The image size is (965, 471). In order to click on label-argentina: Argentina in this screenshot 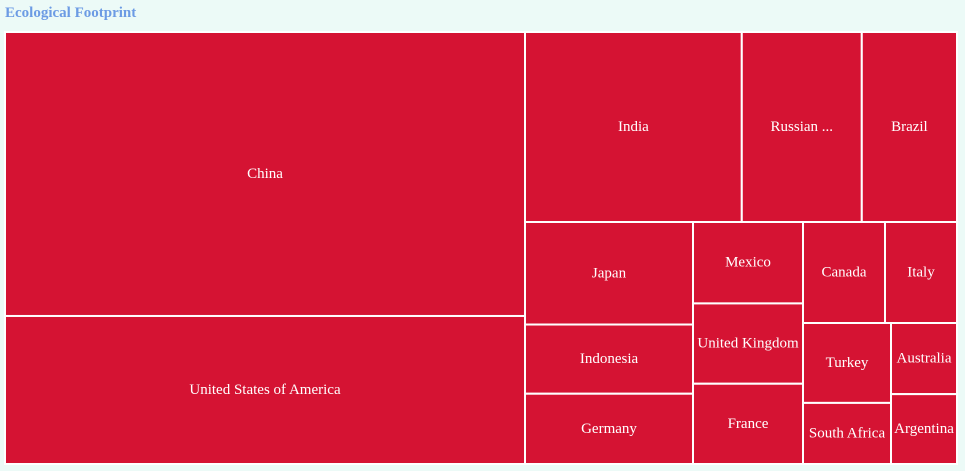, I will do `click(924, 429)`.